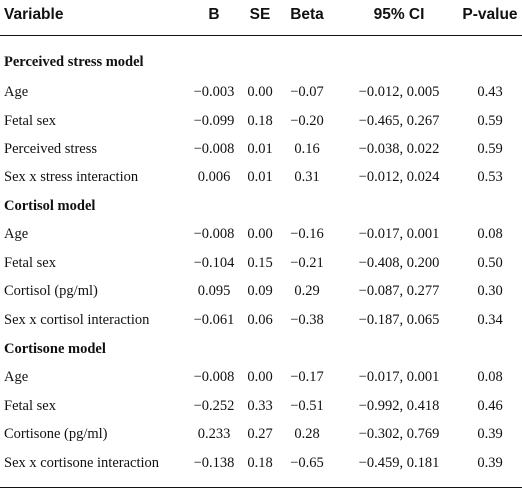 The width and height of the screenshot is (522, 492). I want to click on cell-se: 0.06, so click(260, 320).